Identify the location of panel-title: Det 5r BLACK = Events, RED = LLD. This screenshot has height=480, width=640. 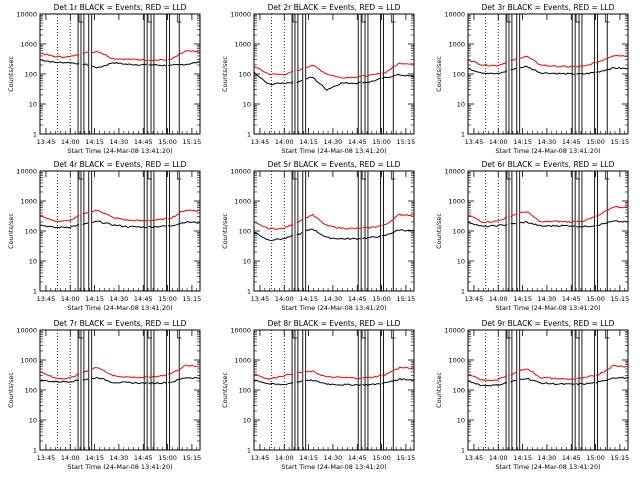
(334, 164).